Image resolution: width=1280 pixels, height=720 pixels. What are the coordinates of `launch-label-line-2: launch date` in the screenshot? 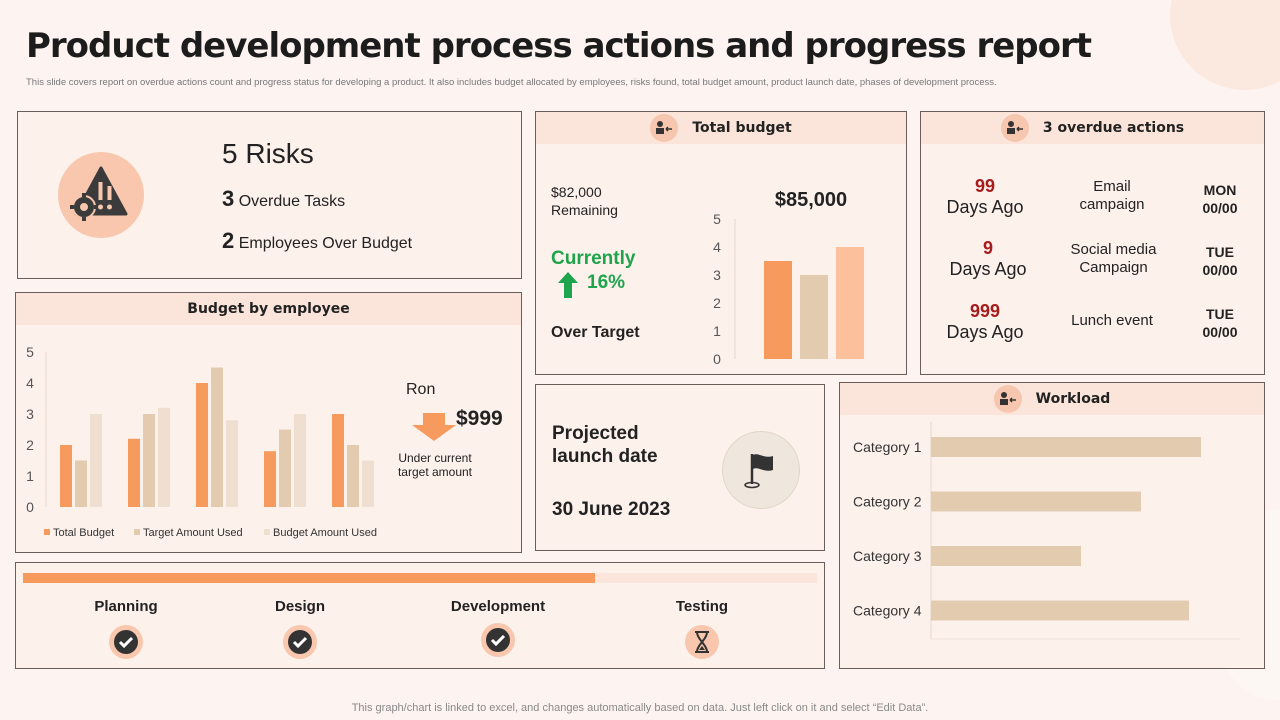 It's located at (605, 456).